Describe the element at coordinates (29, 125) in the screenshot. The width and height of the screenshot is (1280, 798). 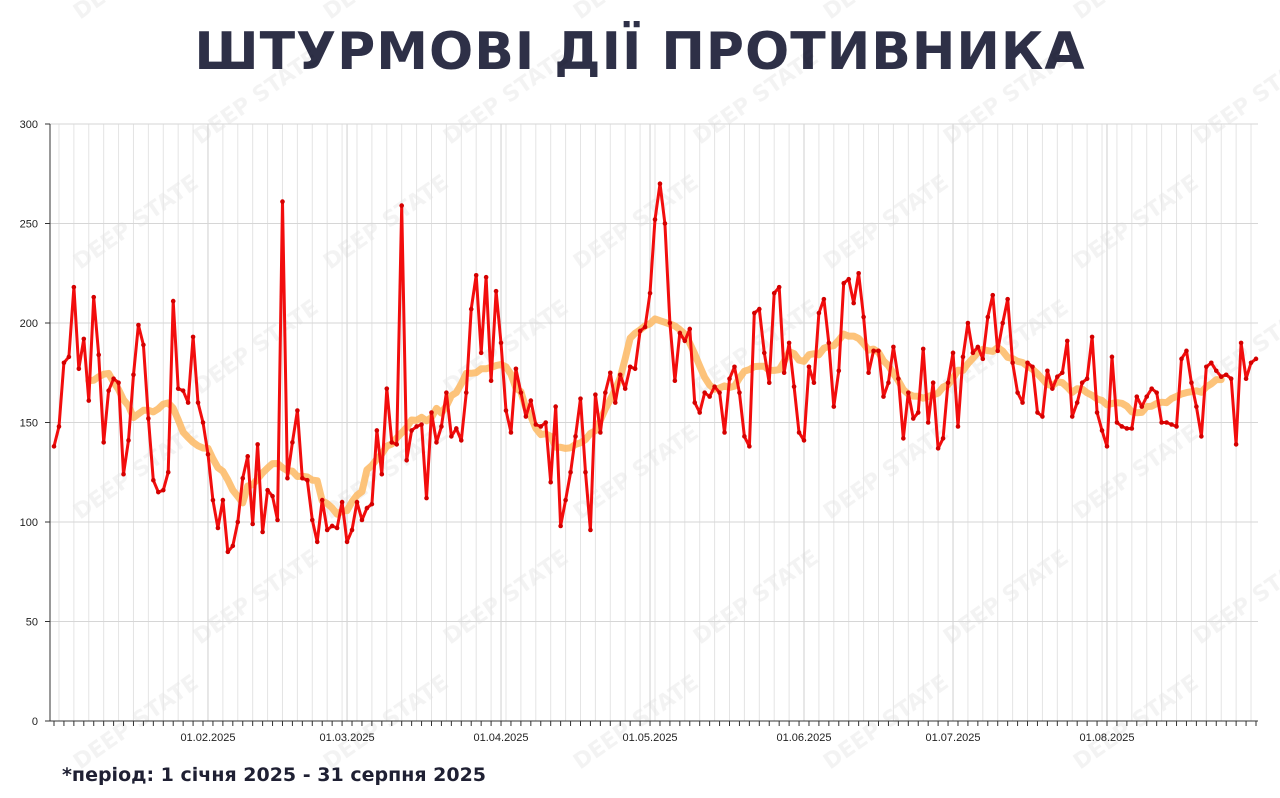
I see `y-tick-label: 300` at that location.